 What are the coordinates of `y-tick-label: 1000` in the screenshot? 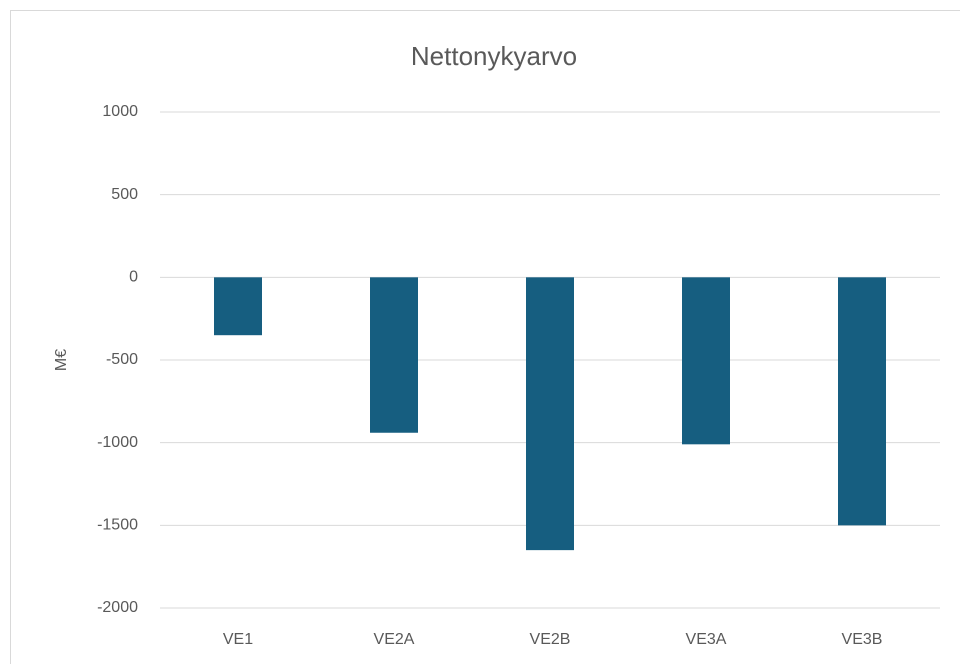 It's located at (120, 111).